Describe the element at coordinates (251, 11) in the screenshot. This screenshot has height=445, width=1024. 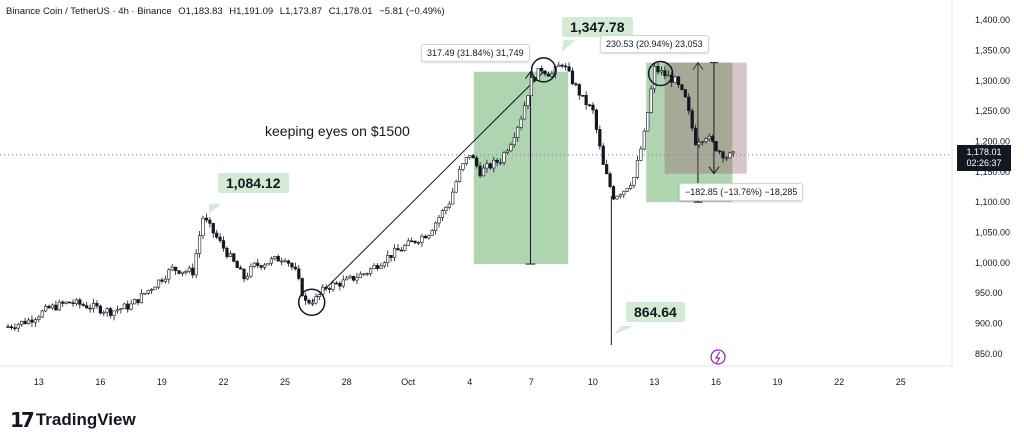
I see `ohlc-high: H1,191.09` at that location.